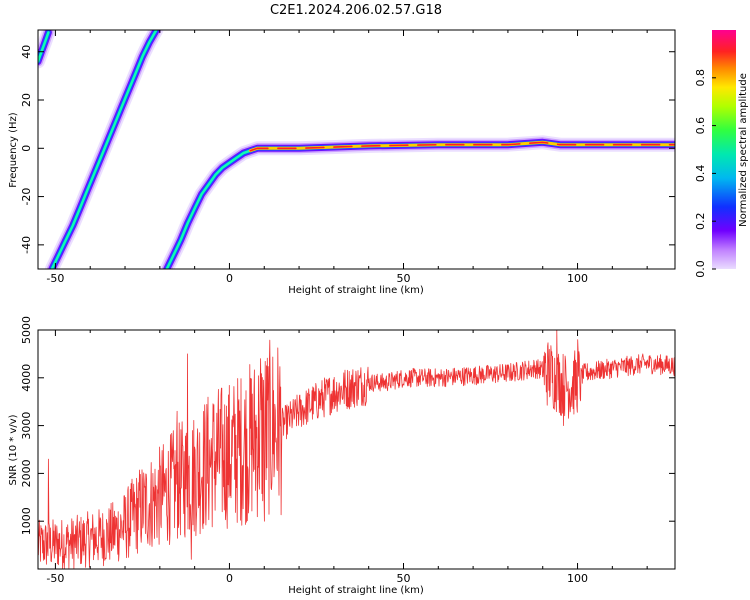  I want to click on spectrogram-x-tick-label: -50, so click(55, 278).